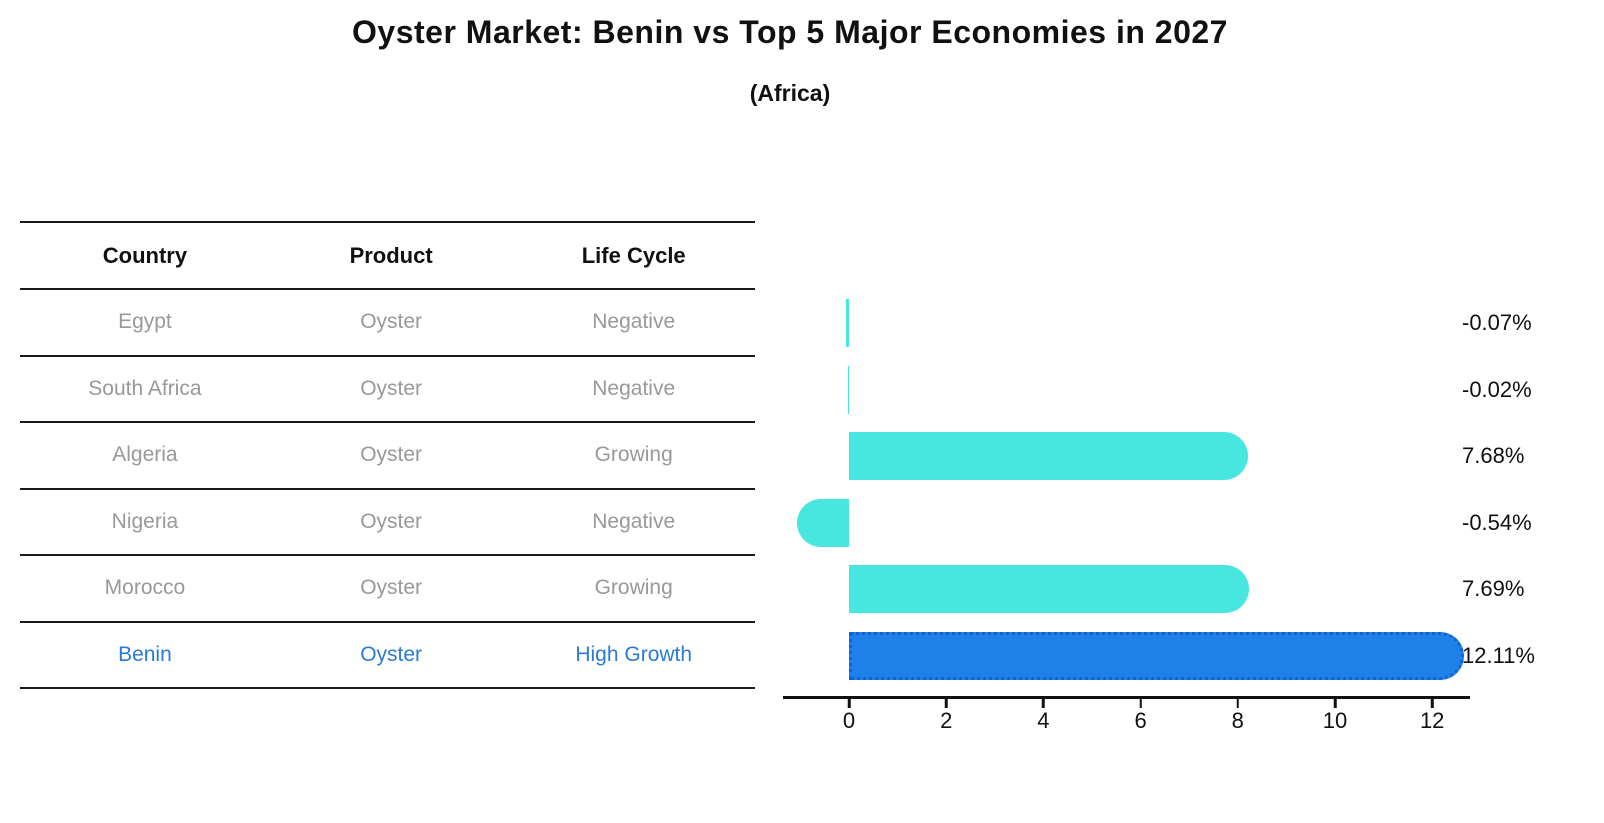  I want to click on x-axis-tick-label: 2, so click(946, 720).